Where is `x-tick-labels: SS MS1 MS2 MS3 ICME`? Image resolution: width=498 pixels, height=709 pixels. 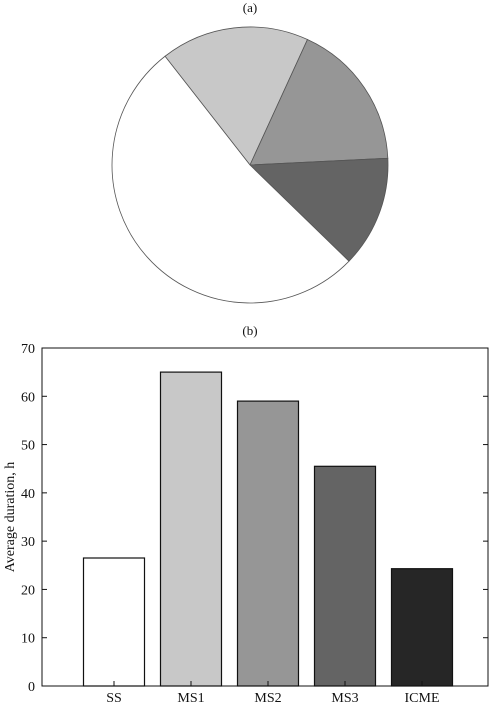 x-tick-labels: SS MS1 MS2 MS3 ICME is located at coordinates (273, 693).